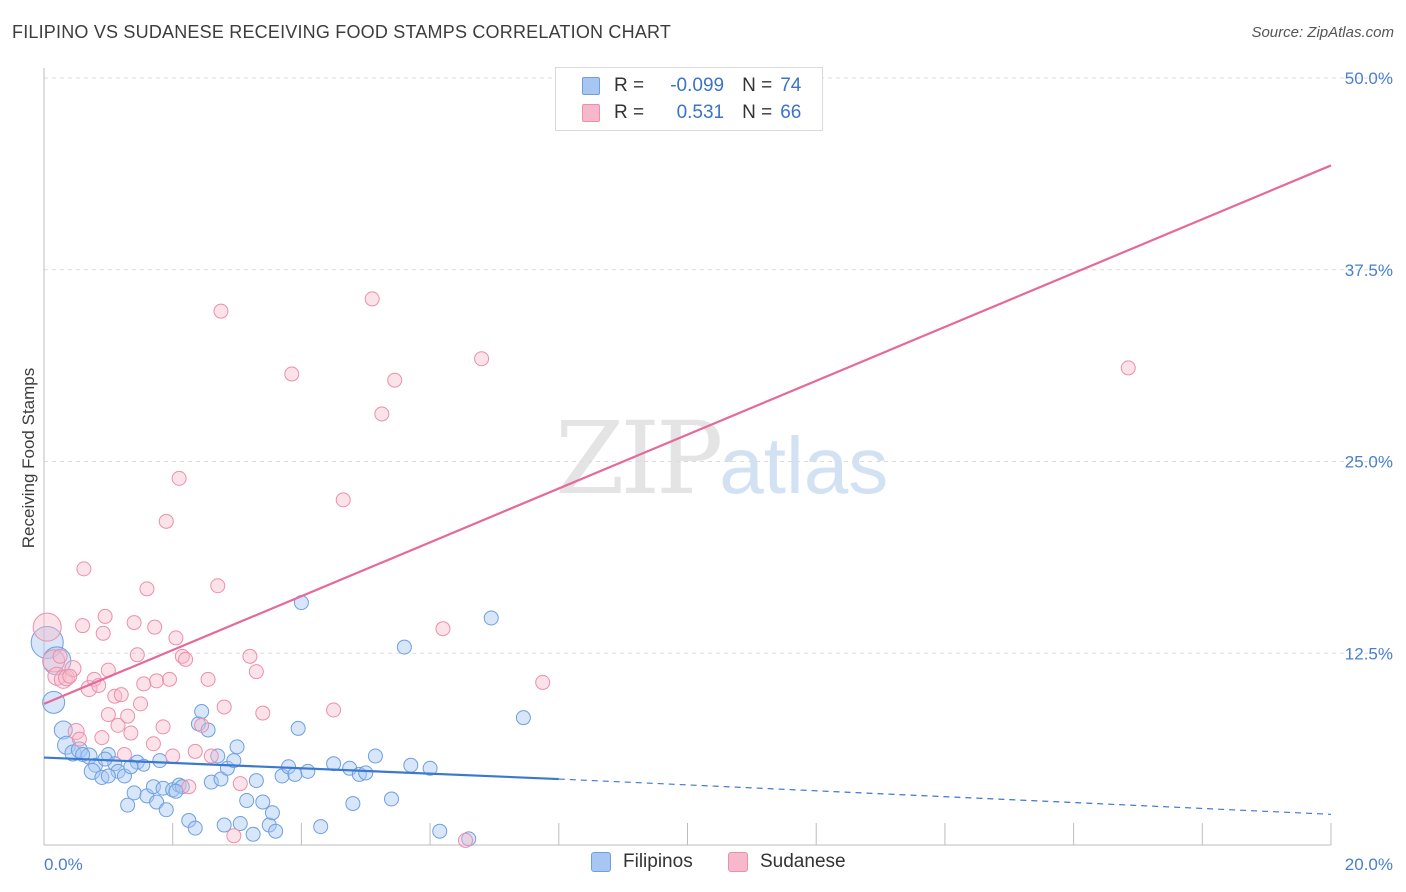 The width and height of the screenshot is (1406, 892). I want to click on correlation-legend: R = -0.099 N = 74 R = 0.531 N = 66, so click(689, 99).